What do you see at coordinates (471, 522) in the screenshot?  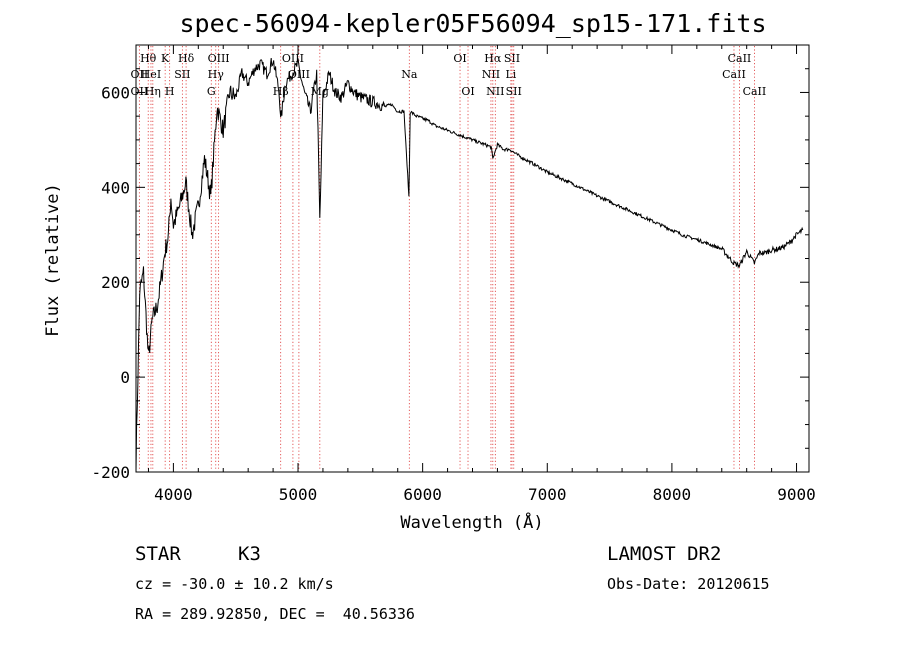 I see `x-axis-label: Wavelength (Å)` at bounding box center [471, 522].